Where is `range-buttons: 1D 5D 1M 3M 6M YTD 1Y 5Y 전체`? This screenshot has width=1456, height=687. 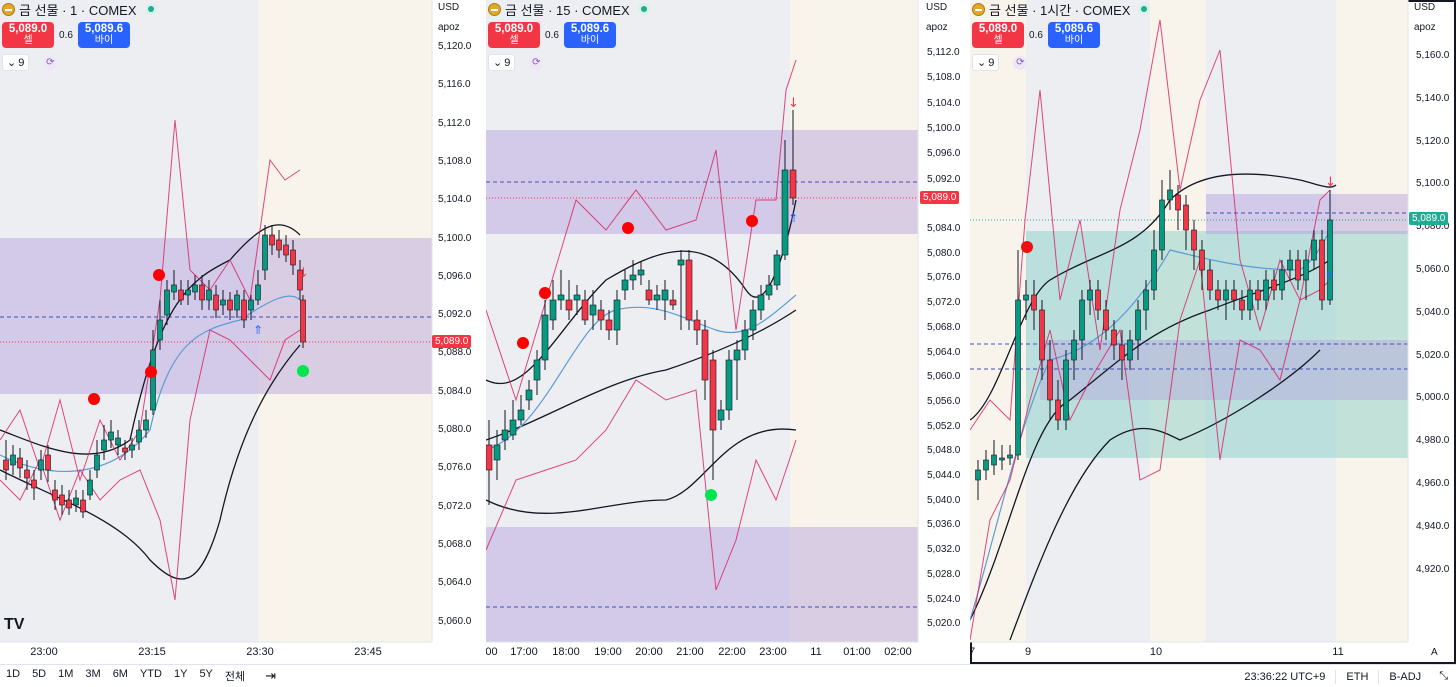 range-buttons: 1D 5D 1M 3M 6M YTD 1Y 5Y 전체 is located at coordinates (125, 676).